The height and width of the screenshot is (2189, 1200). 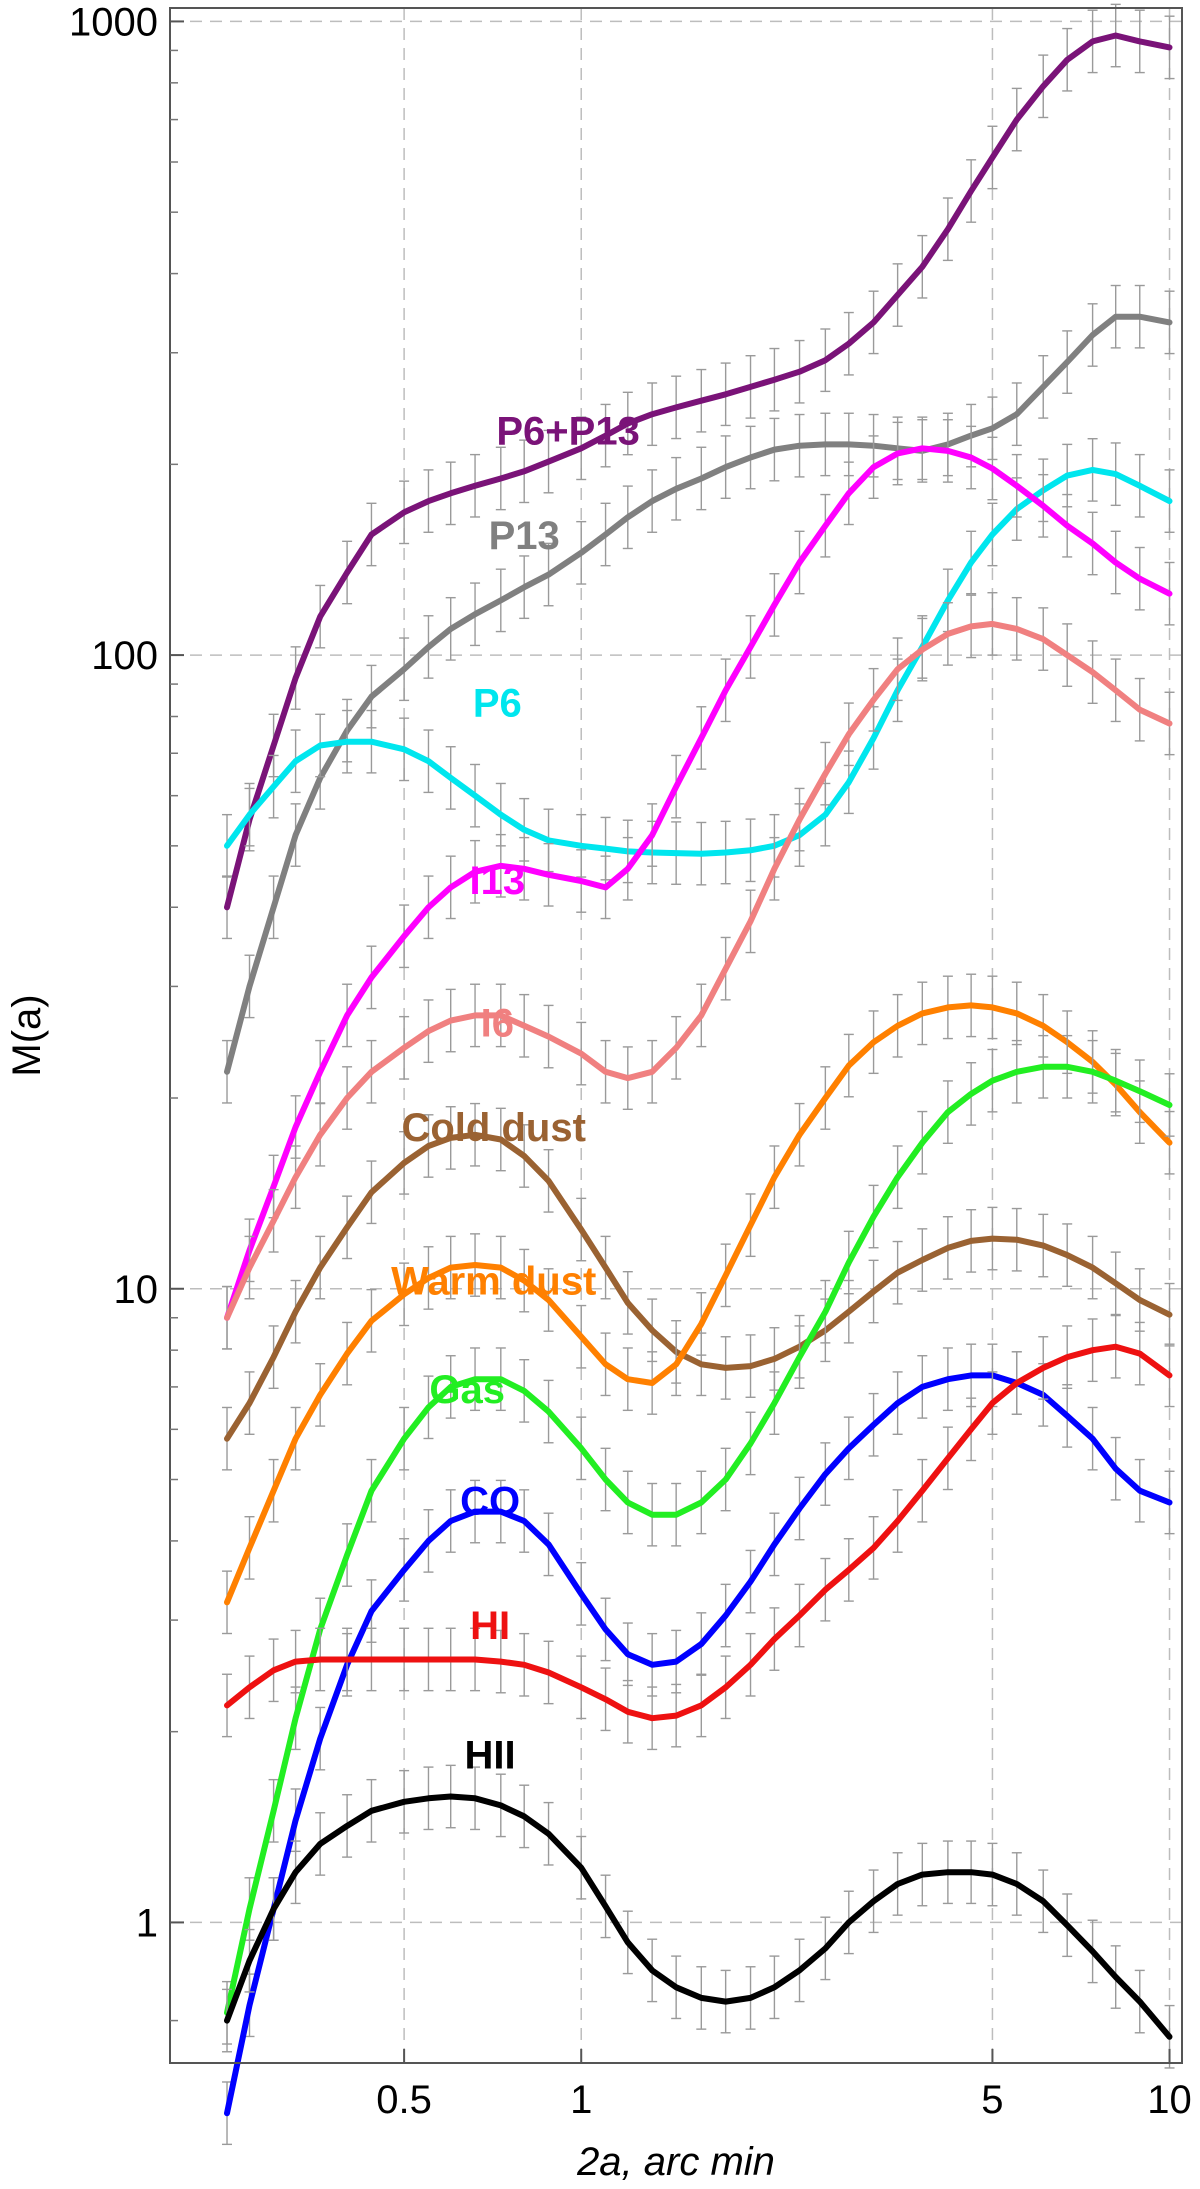 I want to click on series-label: HI, so click(x=490, y=1626).